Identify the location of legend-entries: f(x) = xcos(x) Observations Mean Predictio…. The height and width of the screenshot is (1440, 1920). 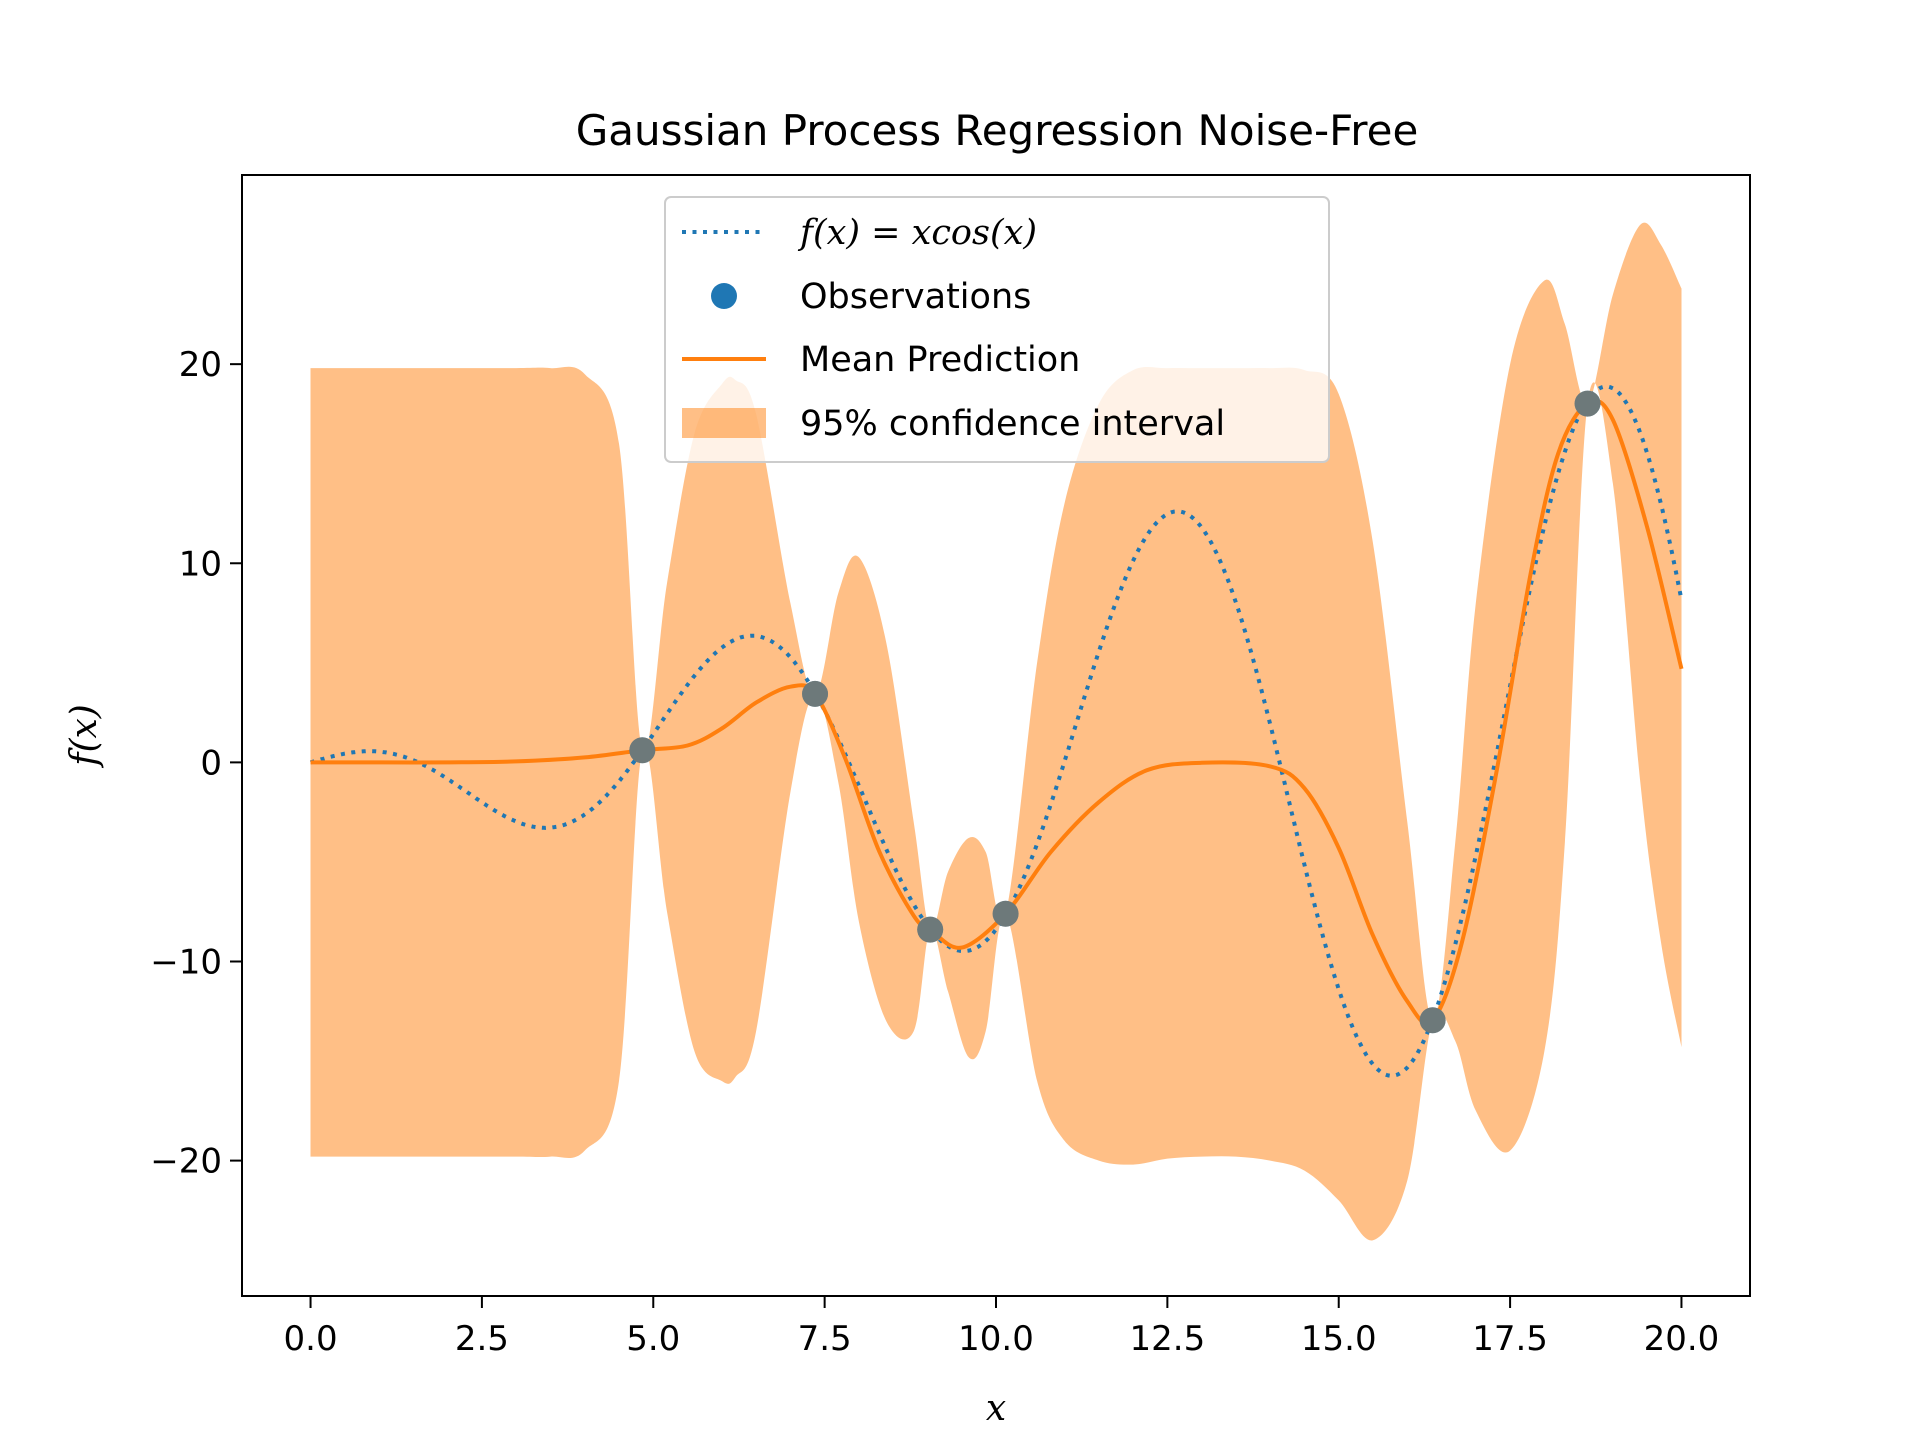
(953, 328).